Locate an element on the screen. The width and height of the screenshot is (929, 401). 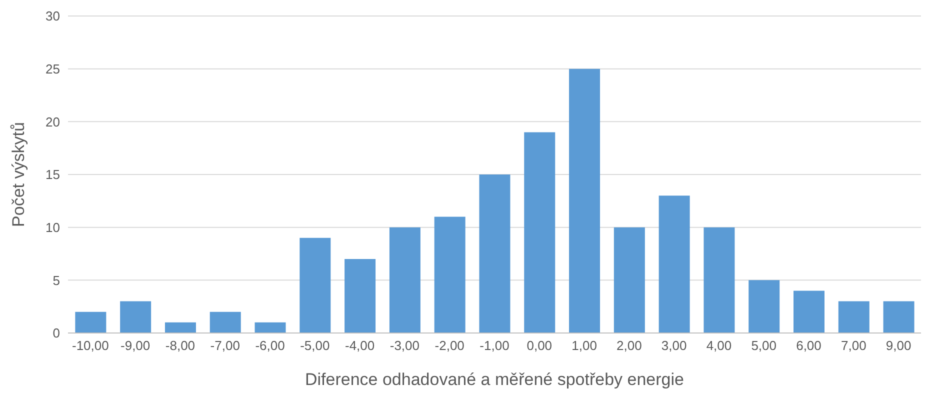
x-tick-label: -8,00 is located at coordinates (180, 346).